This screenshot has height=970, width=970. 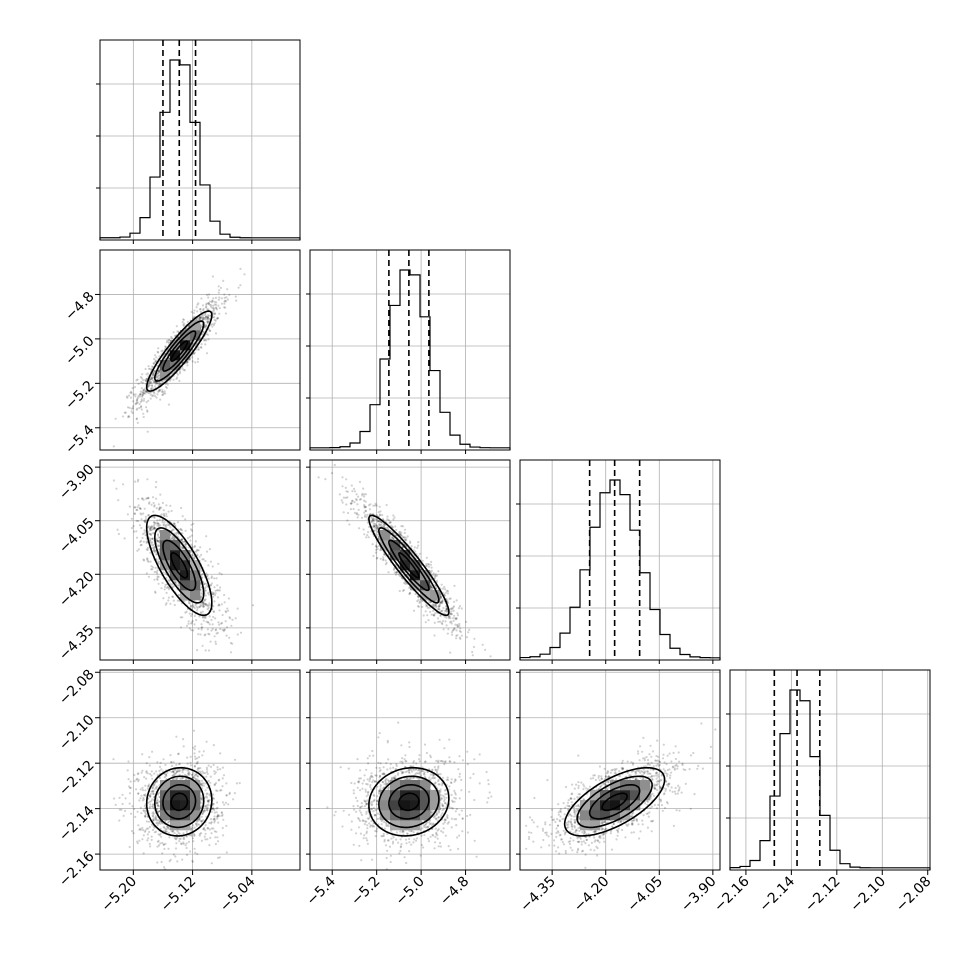 I want to click on density-cell, so click(x=175, y=575).